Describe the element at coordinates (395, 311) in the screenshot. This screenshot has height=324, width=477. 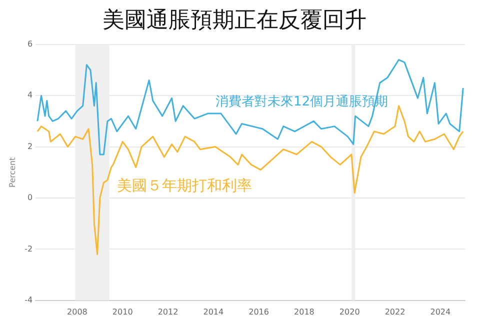
I see `x-tick-label: 2022` at that location.